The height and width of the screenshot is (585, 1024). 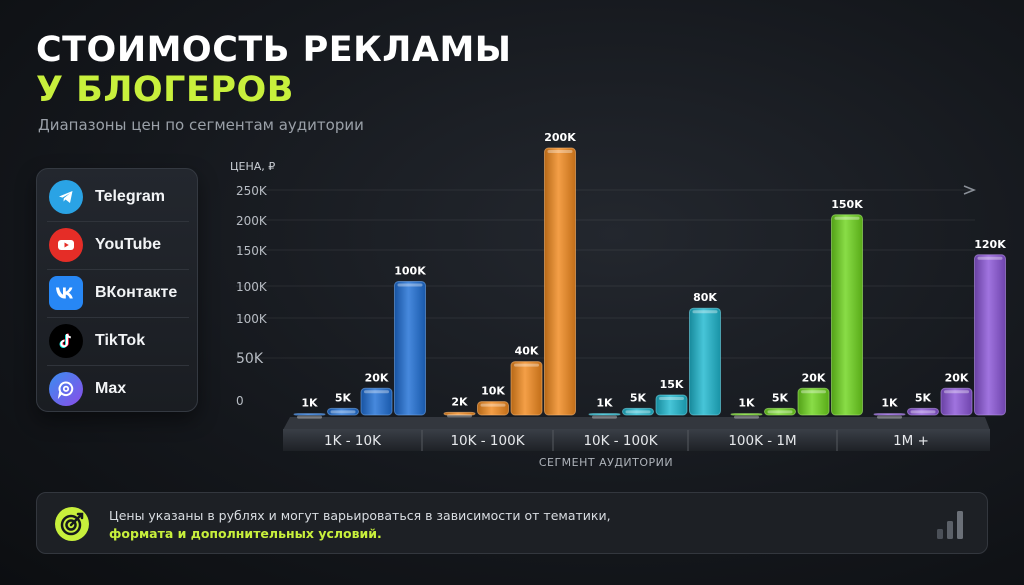 I want to click on legend-item-telegram: Telegram, so click(x=118, y=197).